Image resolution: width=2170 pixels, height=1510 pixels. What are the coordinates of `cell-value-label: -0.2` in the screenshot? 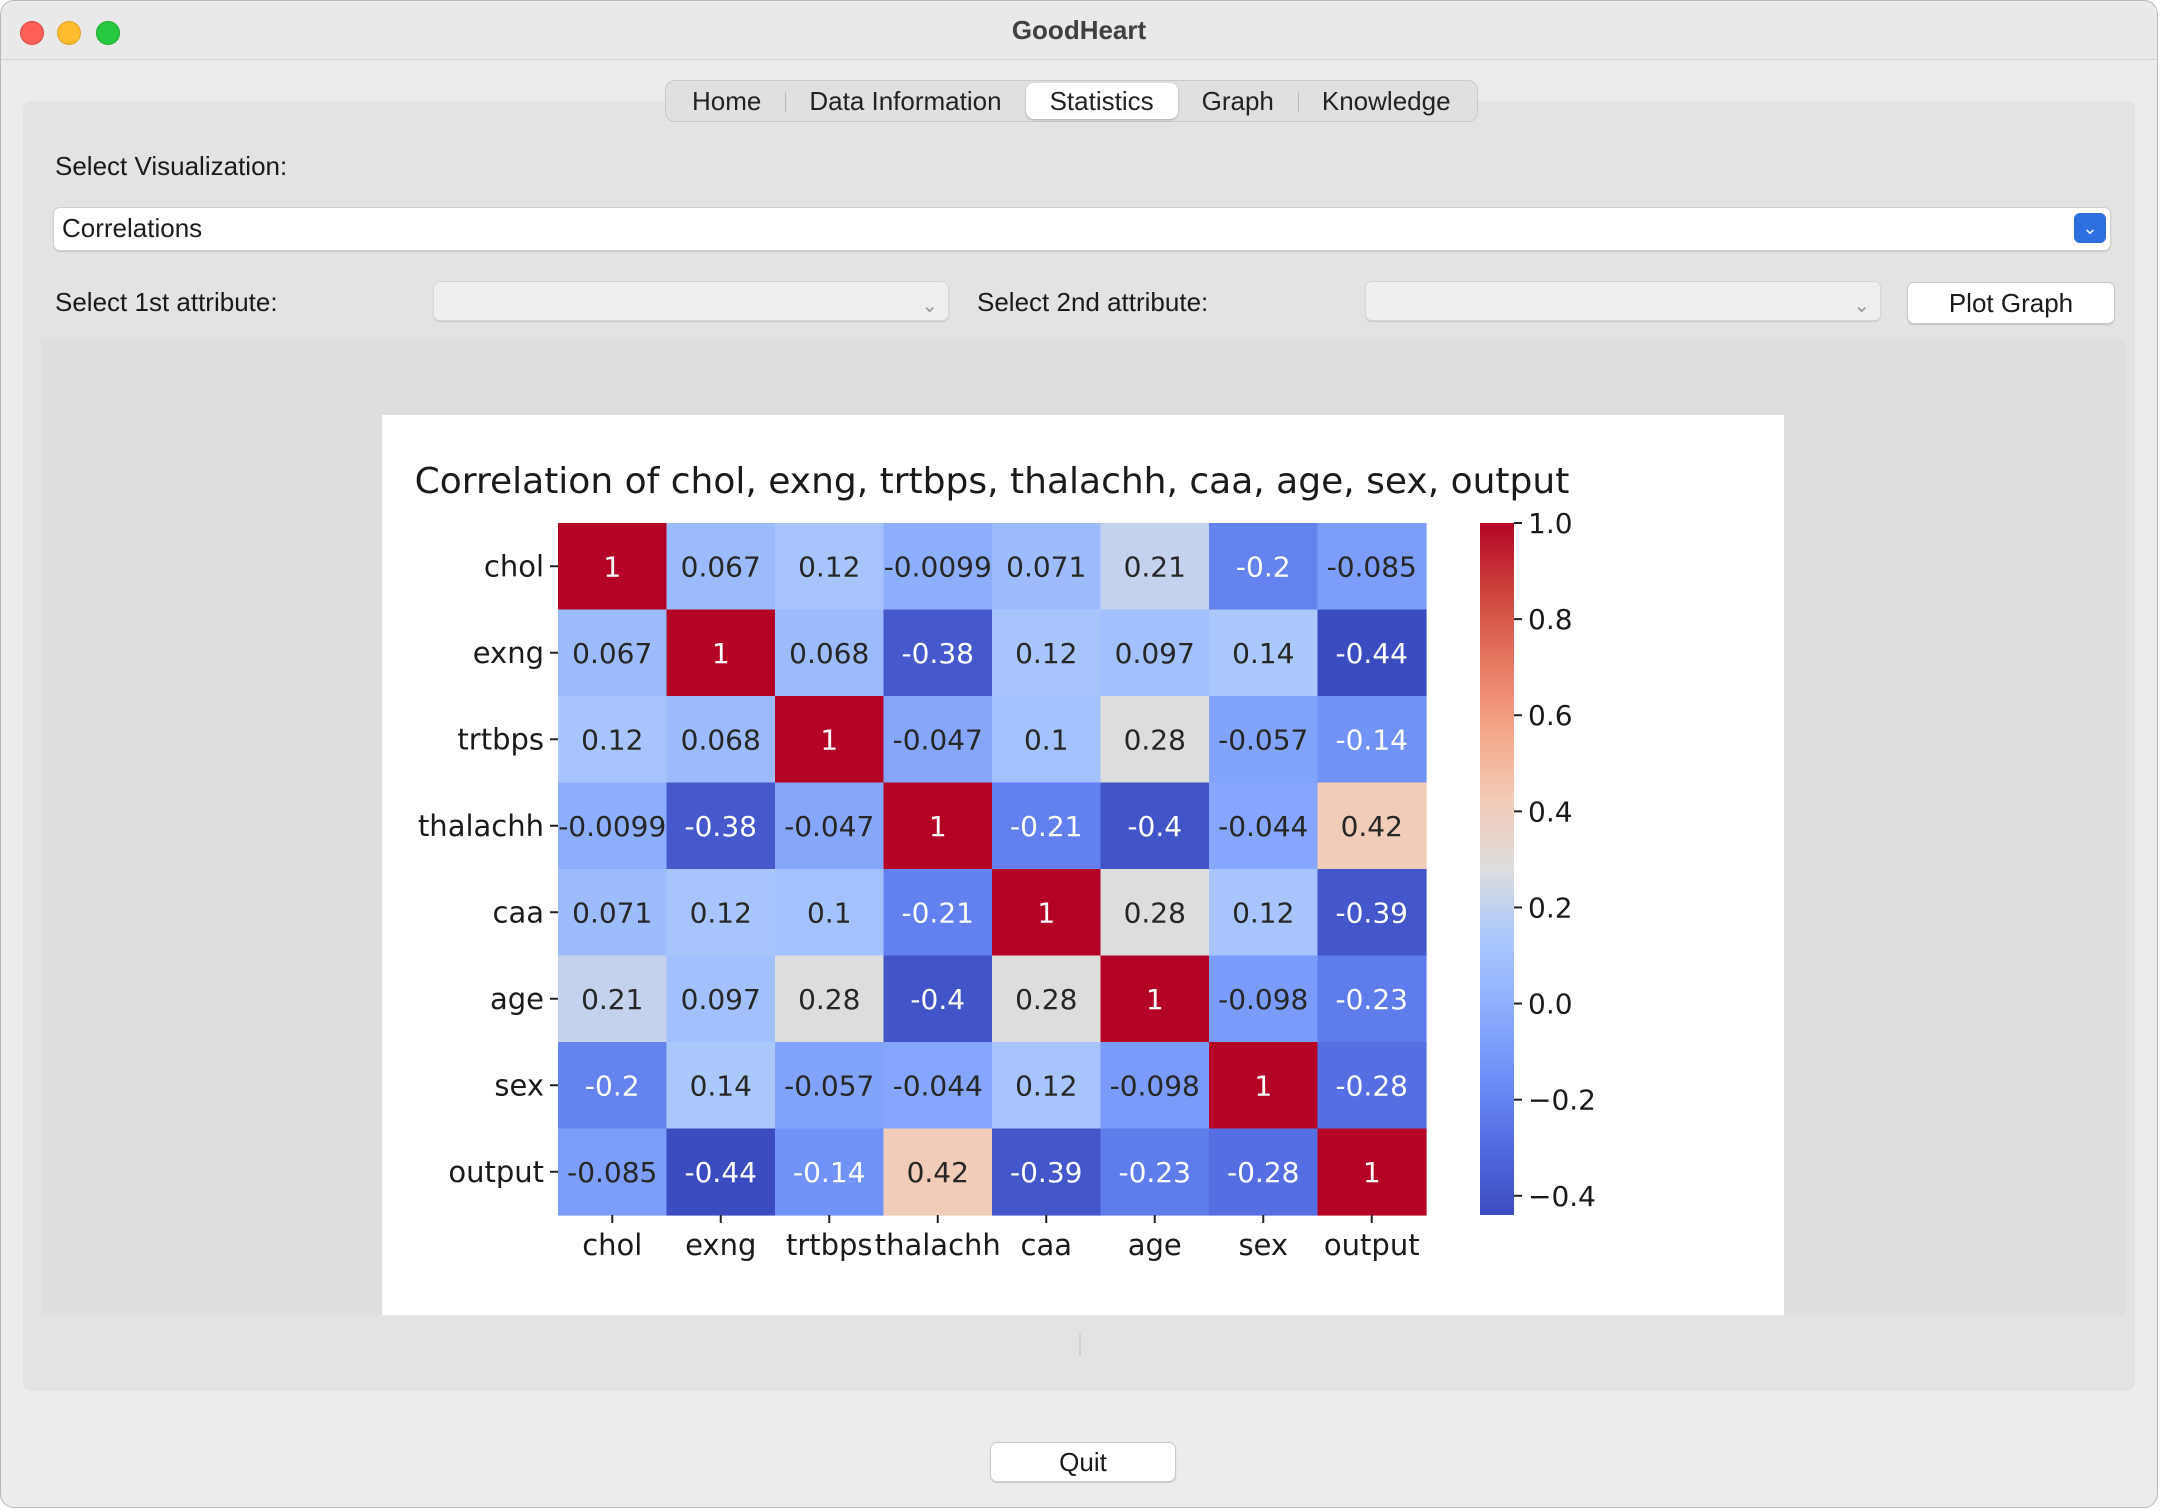 It's located at (612, 1085).